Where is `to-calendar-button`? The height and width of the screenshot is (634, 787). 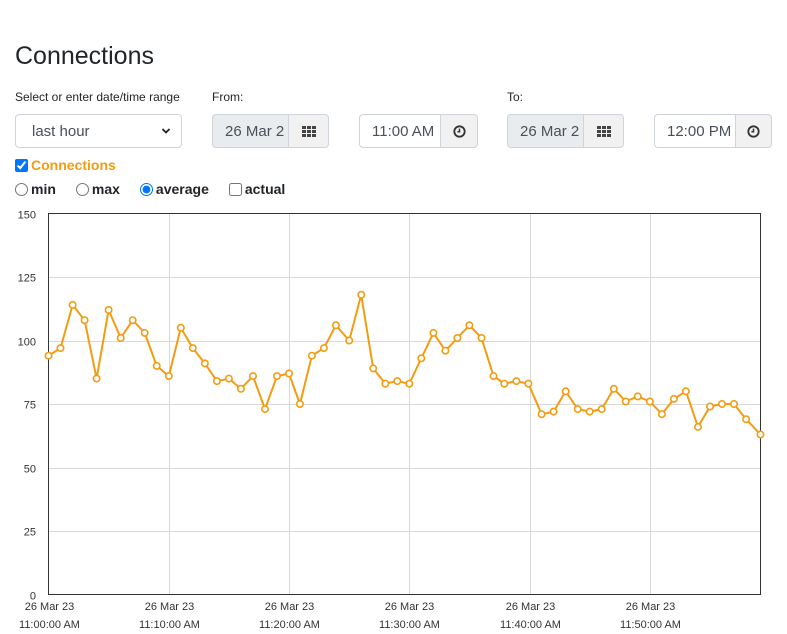
to-calendar-button is located at coordinates (603, 131).